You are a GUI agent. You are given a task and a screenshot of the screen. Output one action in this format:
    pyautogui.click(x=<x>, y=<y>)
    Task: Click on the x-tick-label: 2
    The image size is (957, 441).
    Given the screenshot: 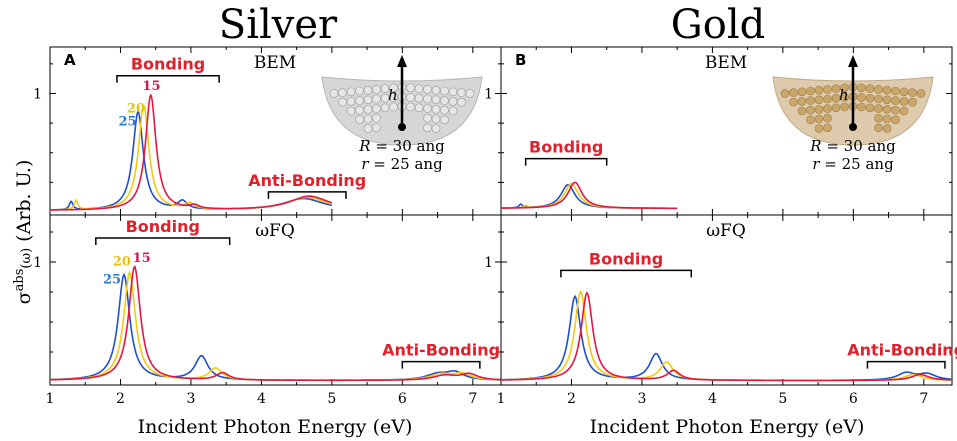 What is the action you would take?
    pyautogui.click(x=571, y=399)
    